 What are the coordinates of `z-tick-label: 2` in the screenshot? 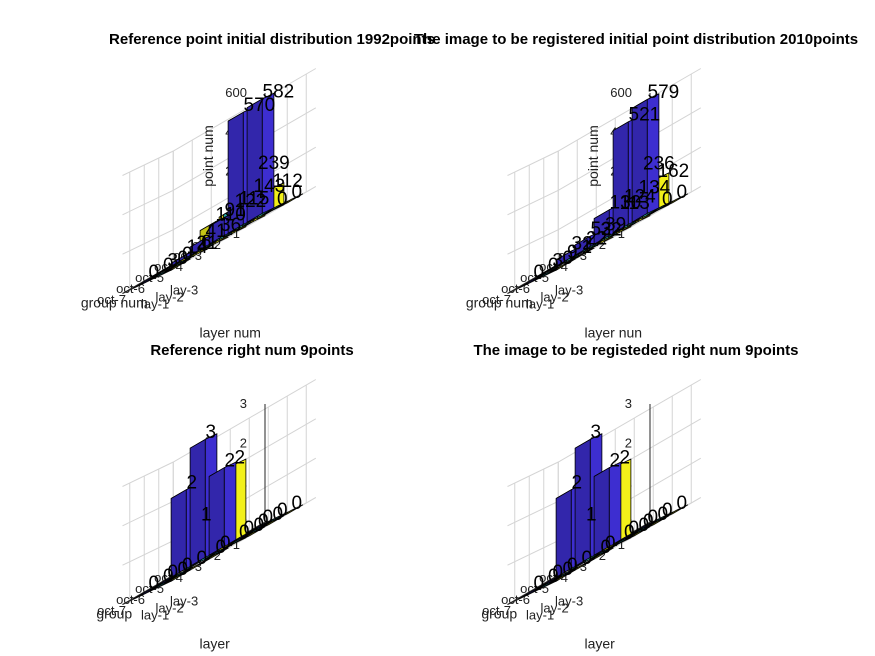 It's located at (243, 442).